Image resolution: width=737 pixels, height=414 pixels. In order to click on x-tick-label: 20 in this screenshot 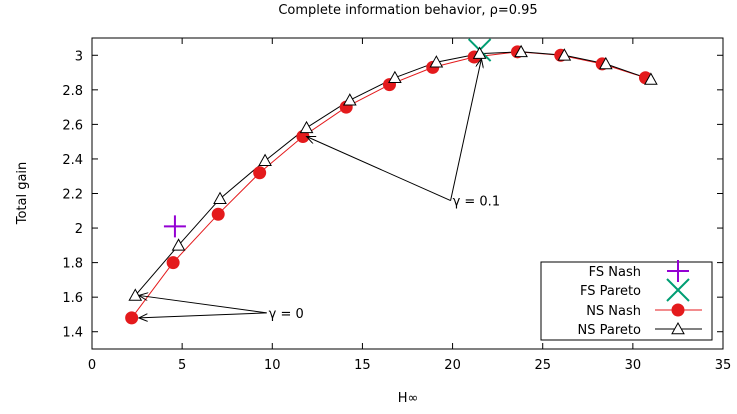, I will do `click(452, 365)`.